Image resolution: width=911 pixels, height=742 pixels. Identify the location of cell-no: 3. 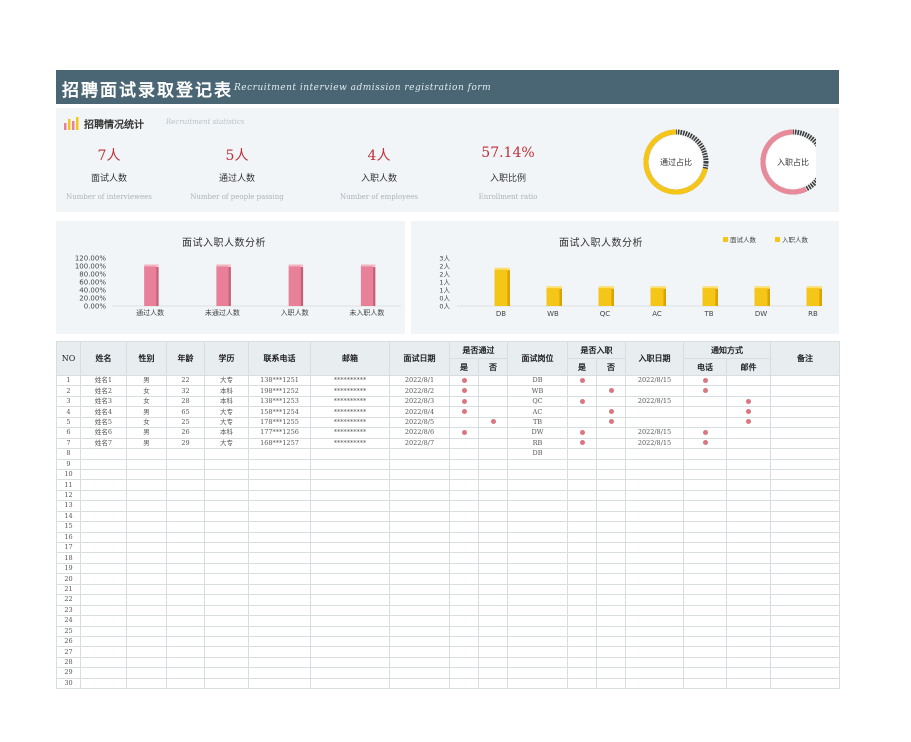
(68, 401).